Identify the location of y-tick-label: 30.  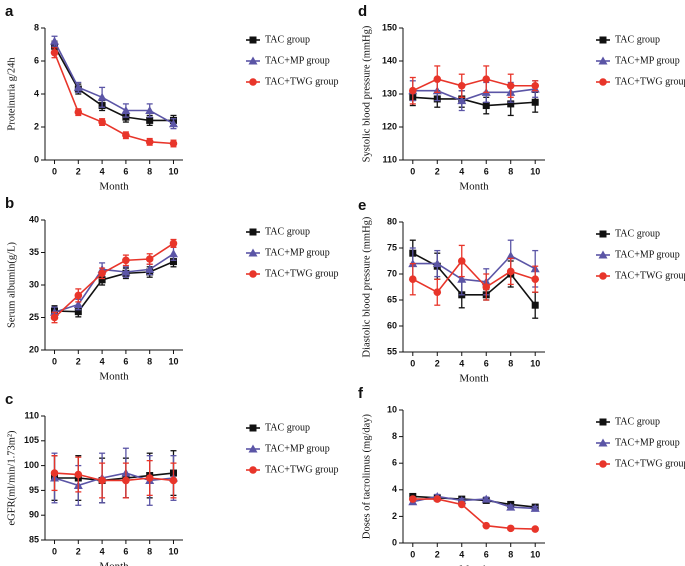
(34, 284).